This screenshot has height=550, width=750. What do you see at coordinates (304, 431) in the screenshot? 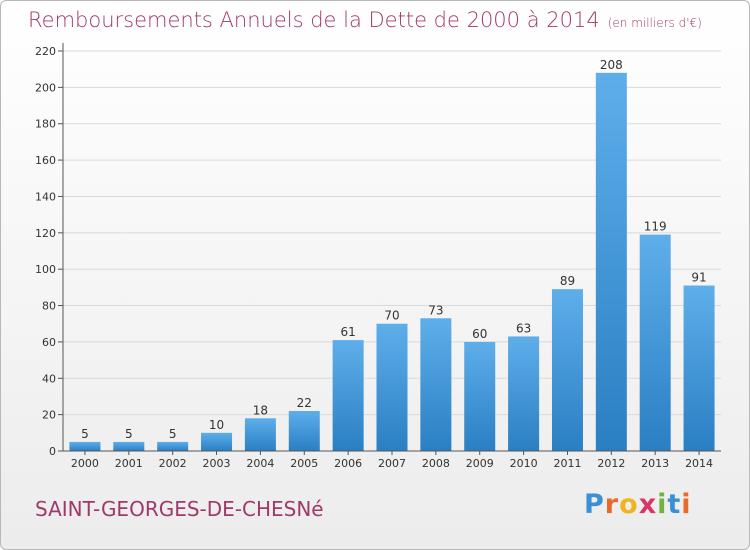
I see `bar-2005` at bounding box center [304, 431].